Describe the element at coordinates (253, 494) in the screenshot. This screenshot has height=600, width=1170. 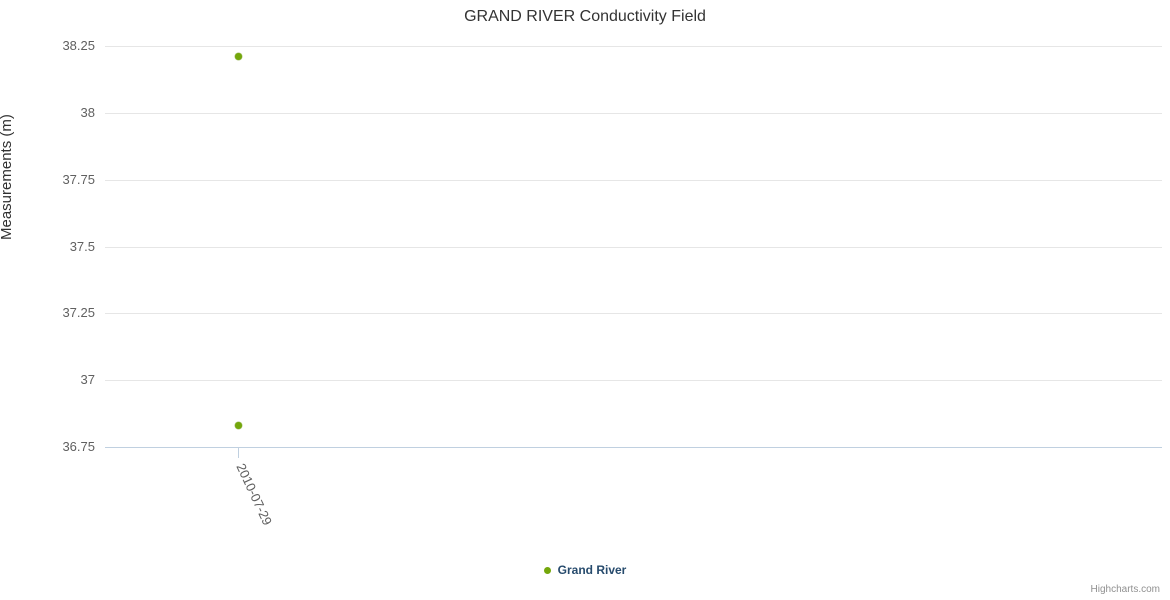
I see `x-axis-tick-label: 2010-07-29` at that location.